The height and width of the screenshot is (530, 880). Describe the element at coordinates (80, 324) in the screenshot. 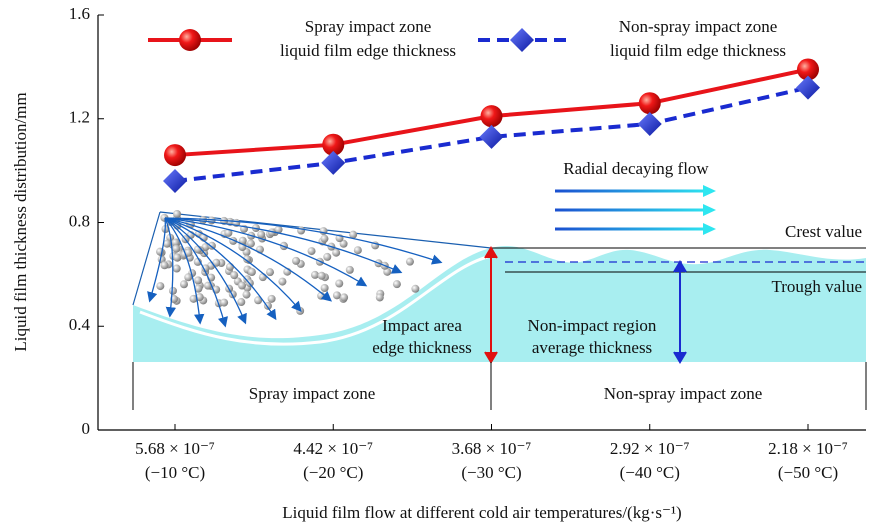

I see `y-tick-label: 0.4` at that location.